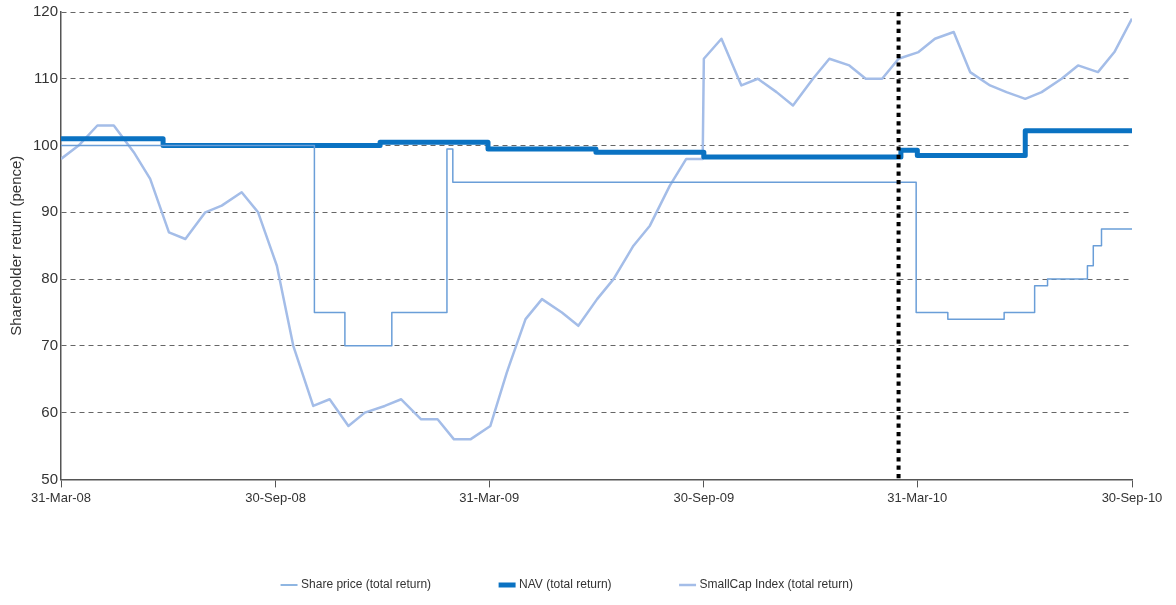 The image size is (1176, 605). I want to click on x-tick-label: 31-Mar-09, so click(489, 497).